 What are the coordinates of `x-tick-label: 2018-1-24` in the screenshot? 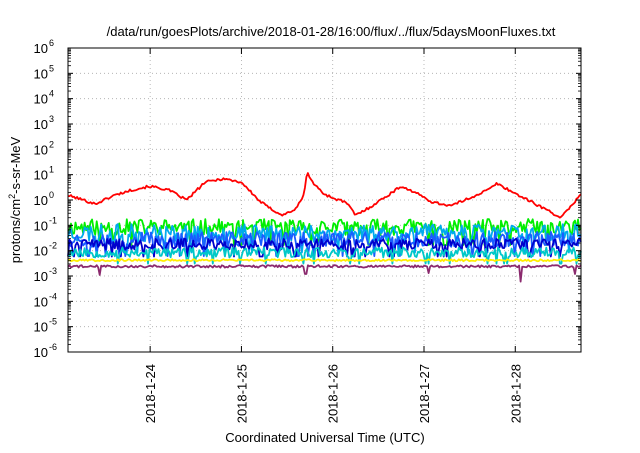 It's located at (150, 393).